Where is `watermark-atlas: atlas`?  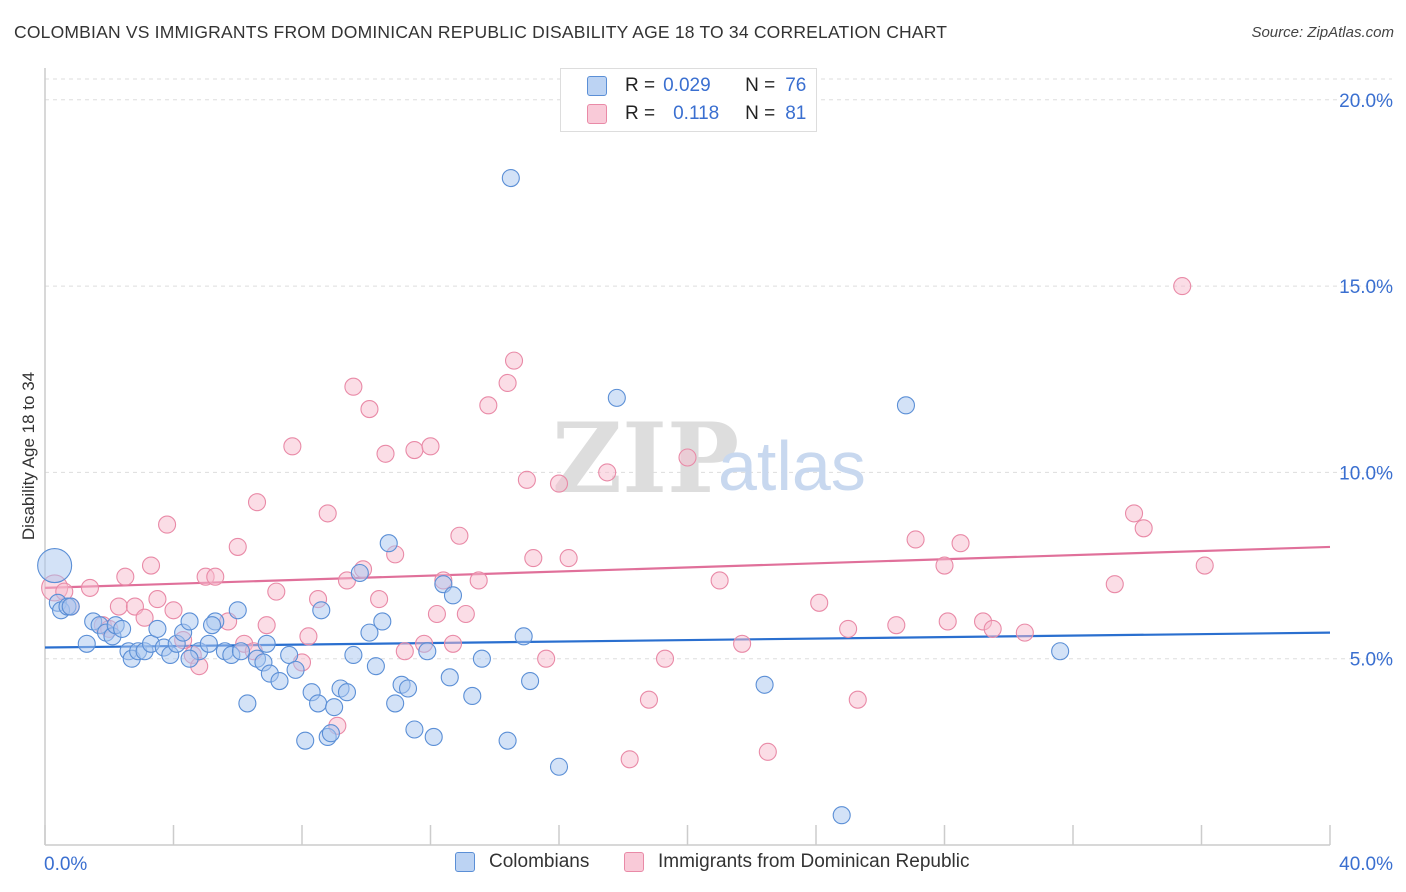 watermark-atlas: atlas is located at coordinates (792, 466).